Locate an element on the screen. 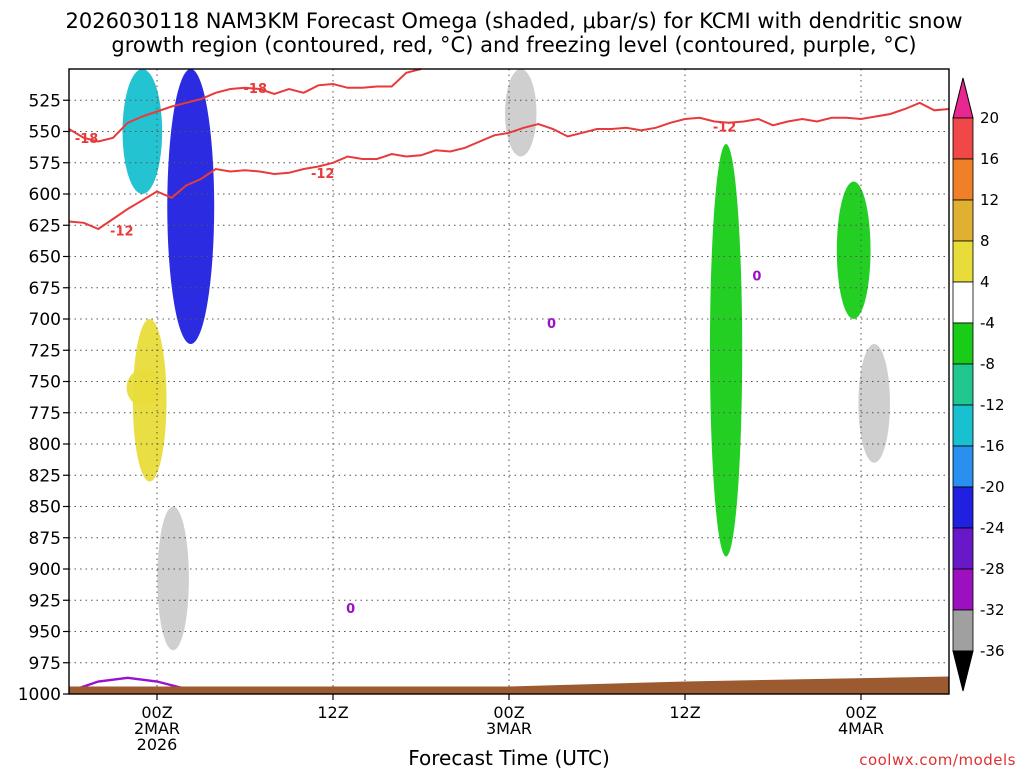  colorbar-label-12: -32 is located at coordinates (992, 610).